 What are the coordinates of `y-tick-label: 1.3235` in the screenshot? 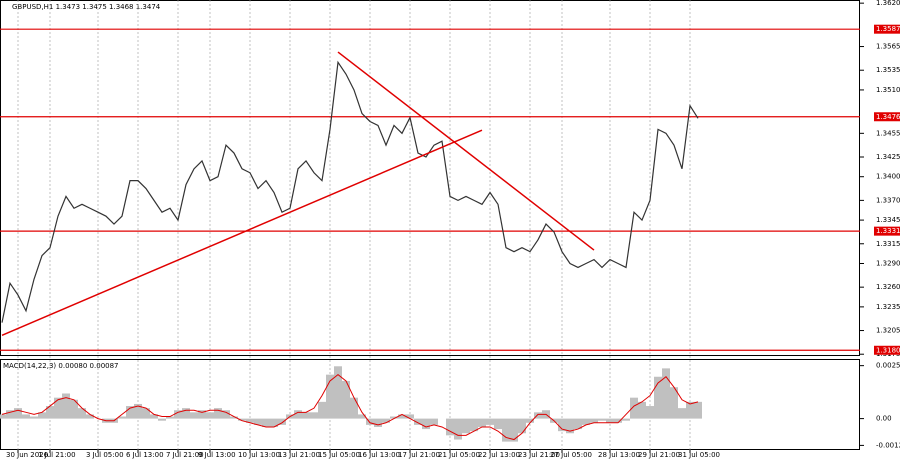 It's located at (888, 307).